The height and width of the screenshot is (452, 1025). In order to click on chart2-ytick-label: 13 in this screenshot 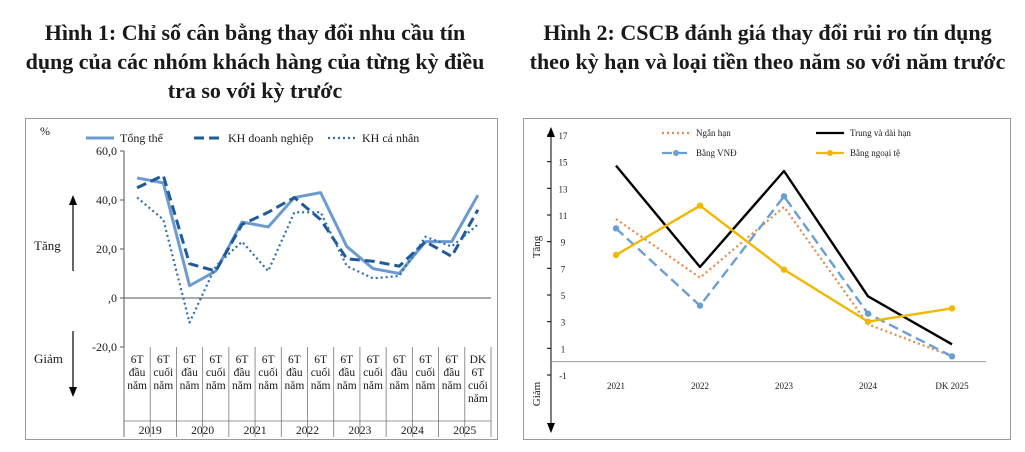, I will do `click(564, 189)`.